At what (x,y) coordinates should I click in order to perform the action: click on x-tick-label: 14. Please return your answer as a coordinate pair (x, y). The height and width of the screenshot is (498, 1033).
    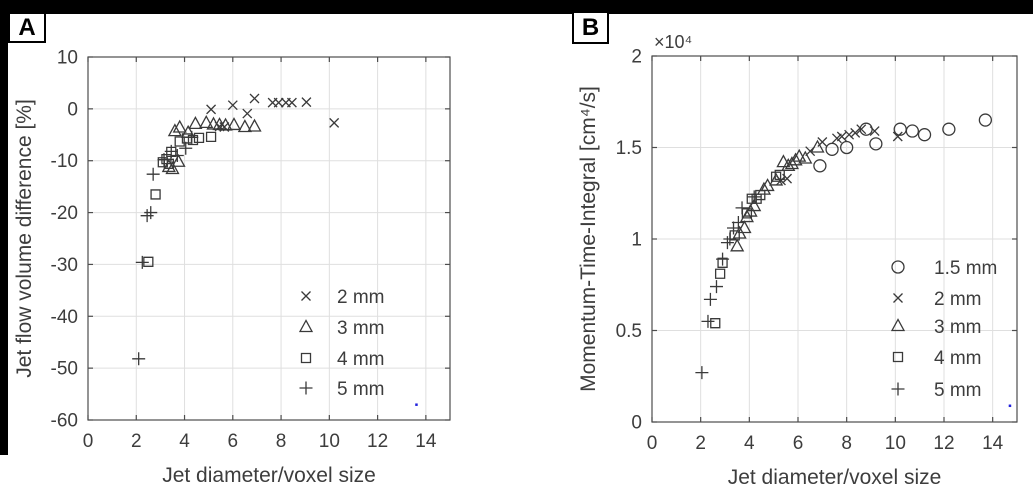
    Looking at the image, I should click on (426, 441).